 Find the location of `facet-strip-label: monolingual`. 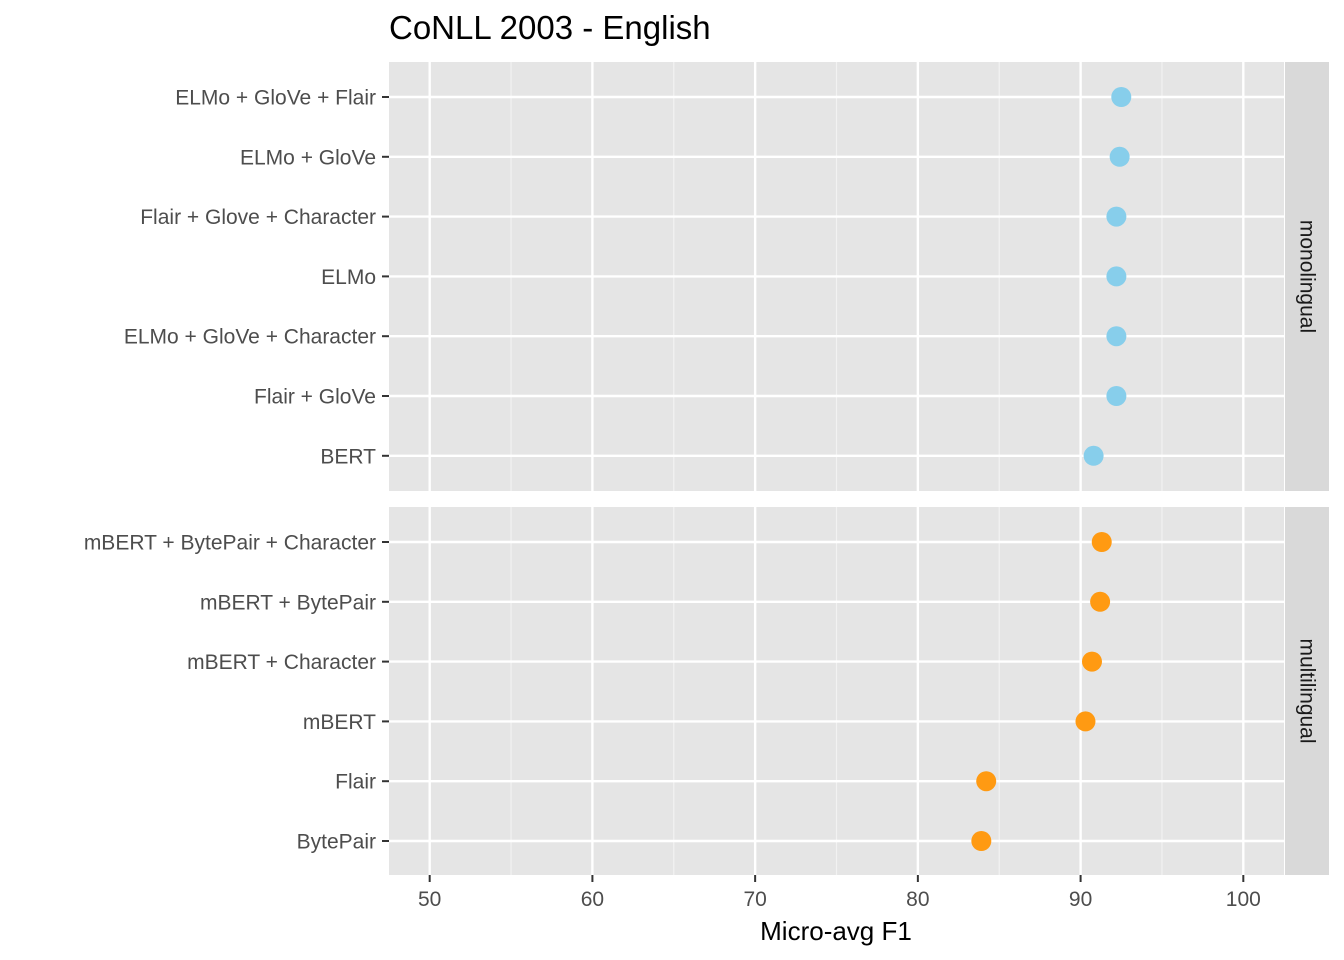

facet-strip-label: monolingual is located at coordinates (1307, 276).